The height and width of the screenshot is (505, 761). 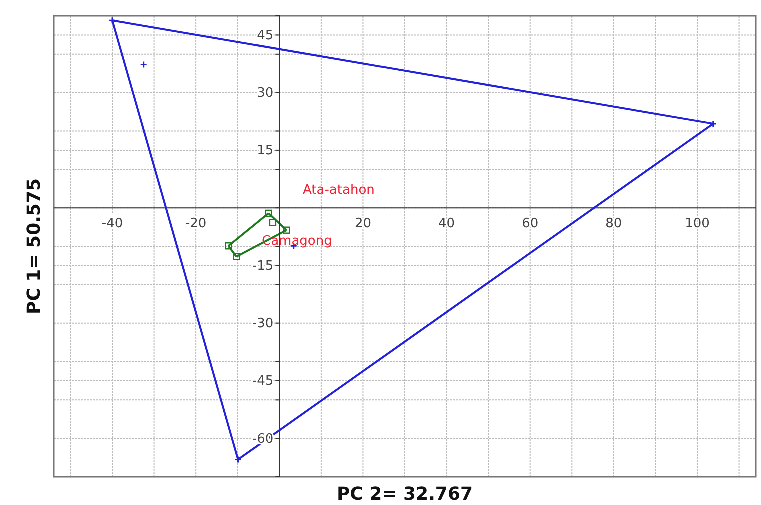 What do you see at coordinates (530, 224) in the screenshot?
I see `x-tick-label: 60` at bounding box center [530, 224].